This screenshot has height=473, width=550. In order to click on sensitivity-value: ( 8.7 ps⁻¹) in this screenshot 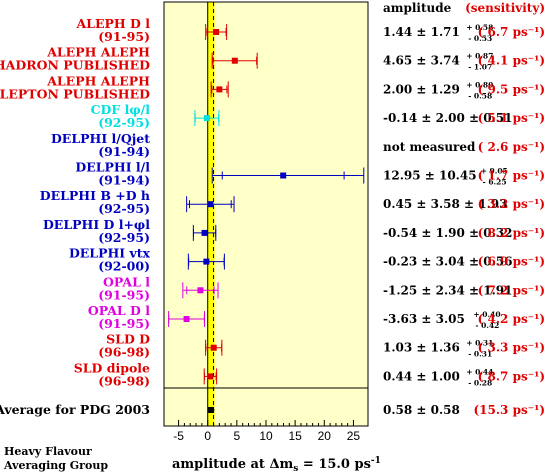, I will do `click(511, 376)`.